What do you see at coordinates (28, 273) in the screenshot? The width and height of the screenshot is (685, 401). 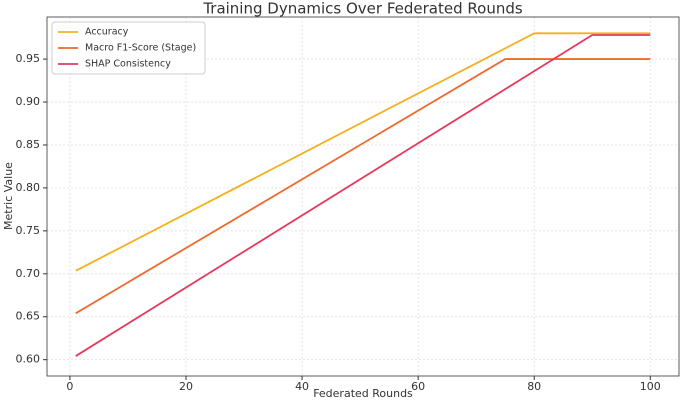 I see `y-tick-label: 0.70` at bounding box center [28, 273].